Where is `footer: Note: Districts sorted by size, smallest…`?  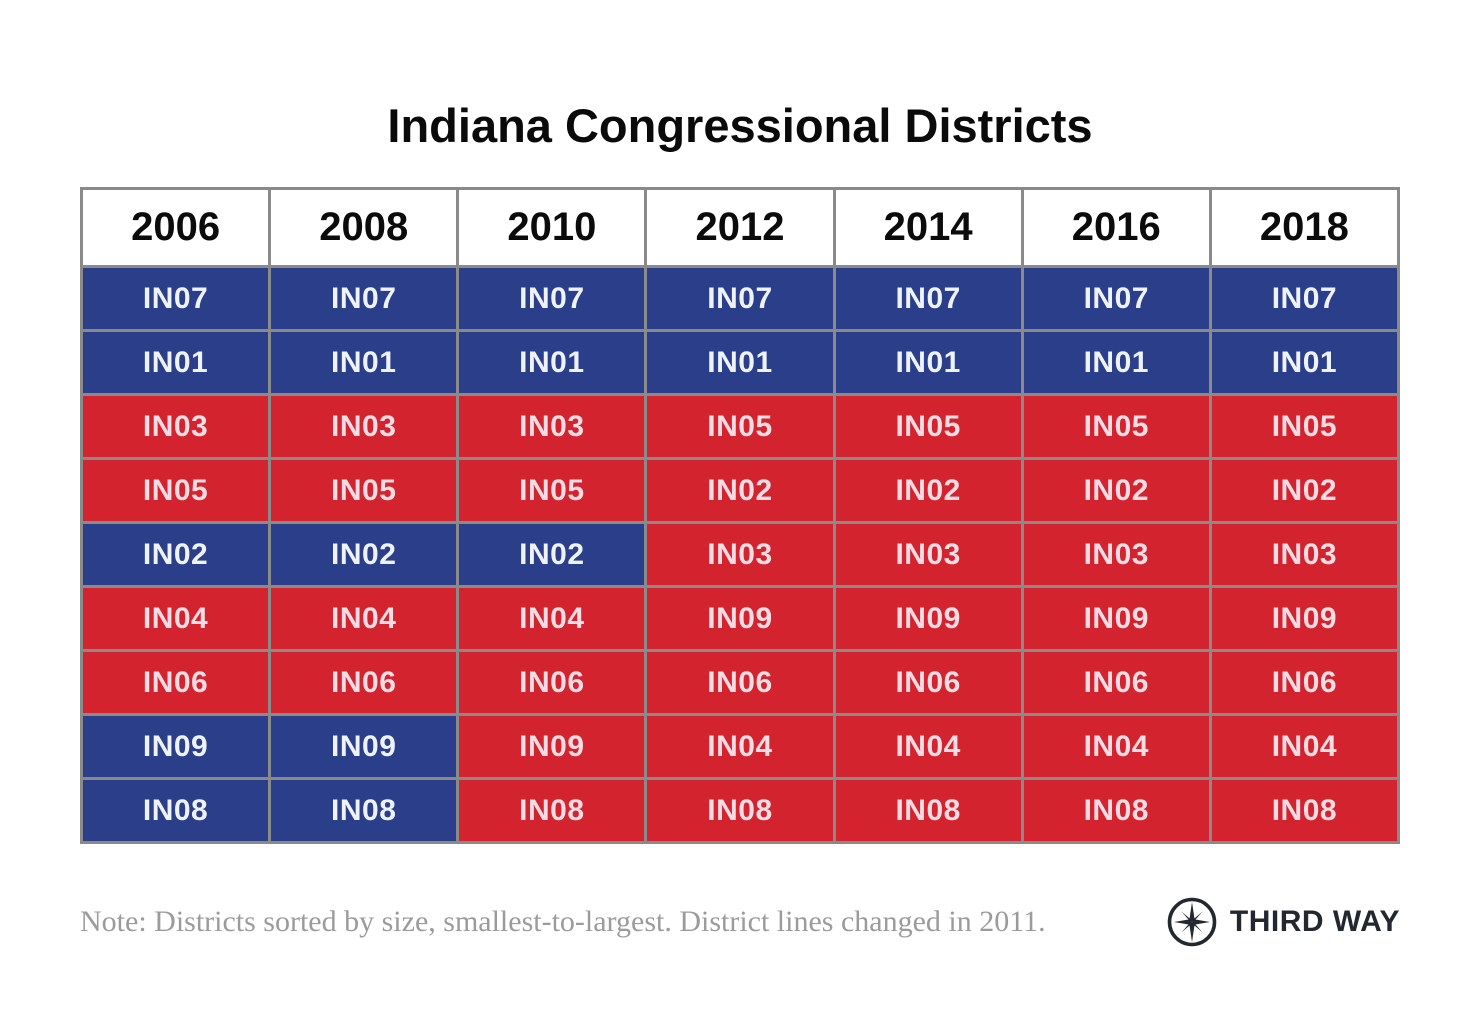 footer: Note: Districts sorted by size, smallest… is located at coordinates (740, 922).